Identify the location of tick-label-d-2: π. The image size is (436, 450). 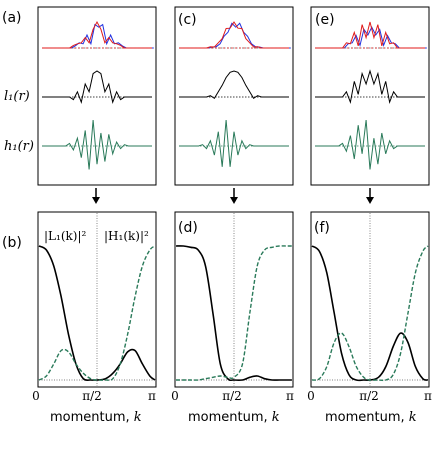
(290, 396).